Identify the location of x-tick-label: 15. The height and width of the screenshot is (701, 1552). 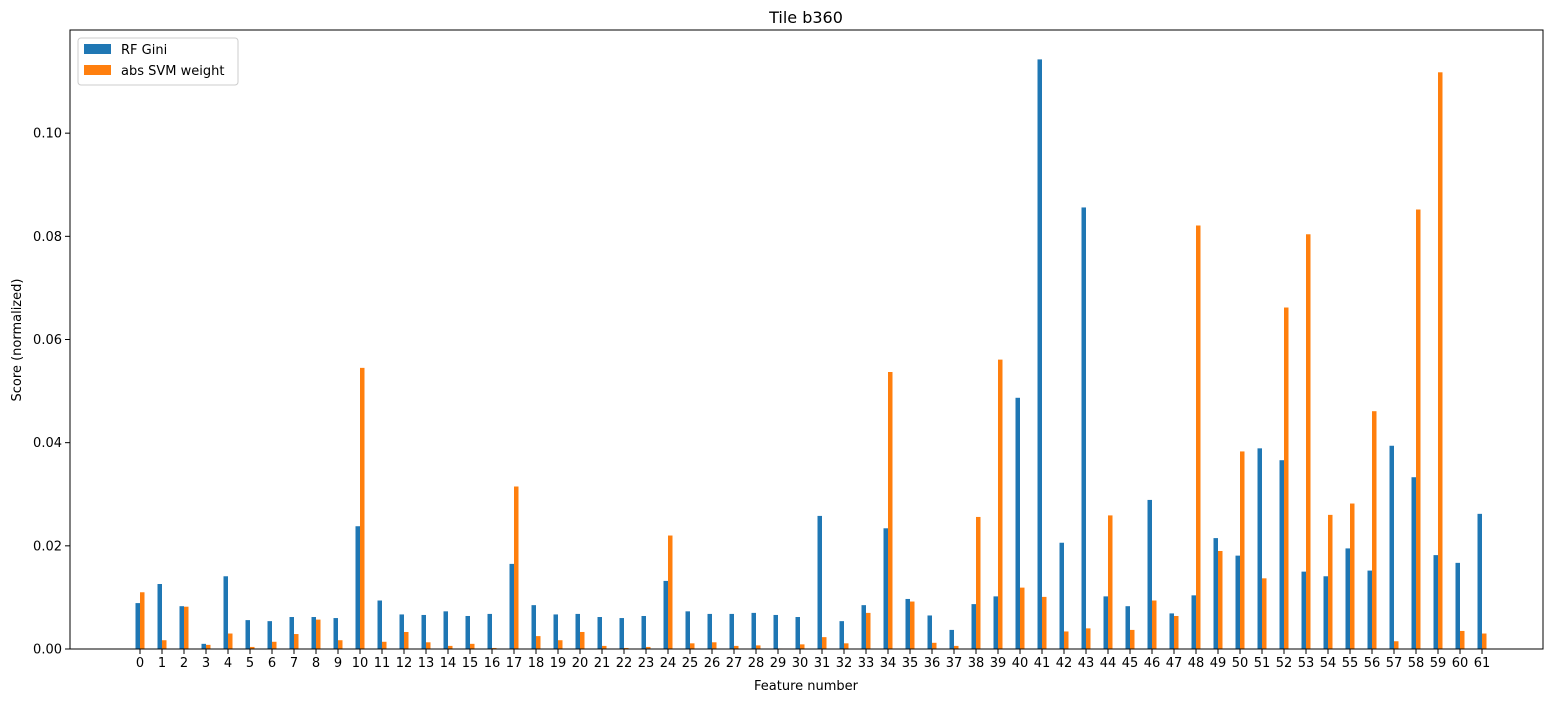
(470, 663).